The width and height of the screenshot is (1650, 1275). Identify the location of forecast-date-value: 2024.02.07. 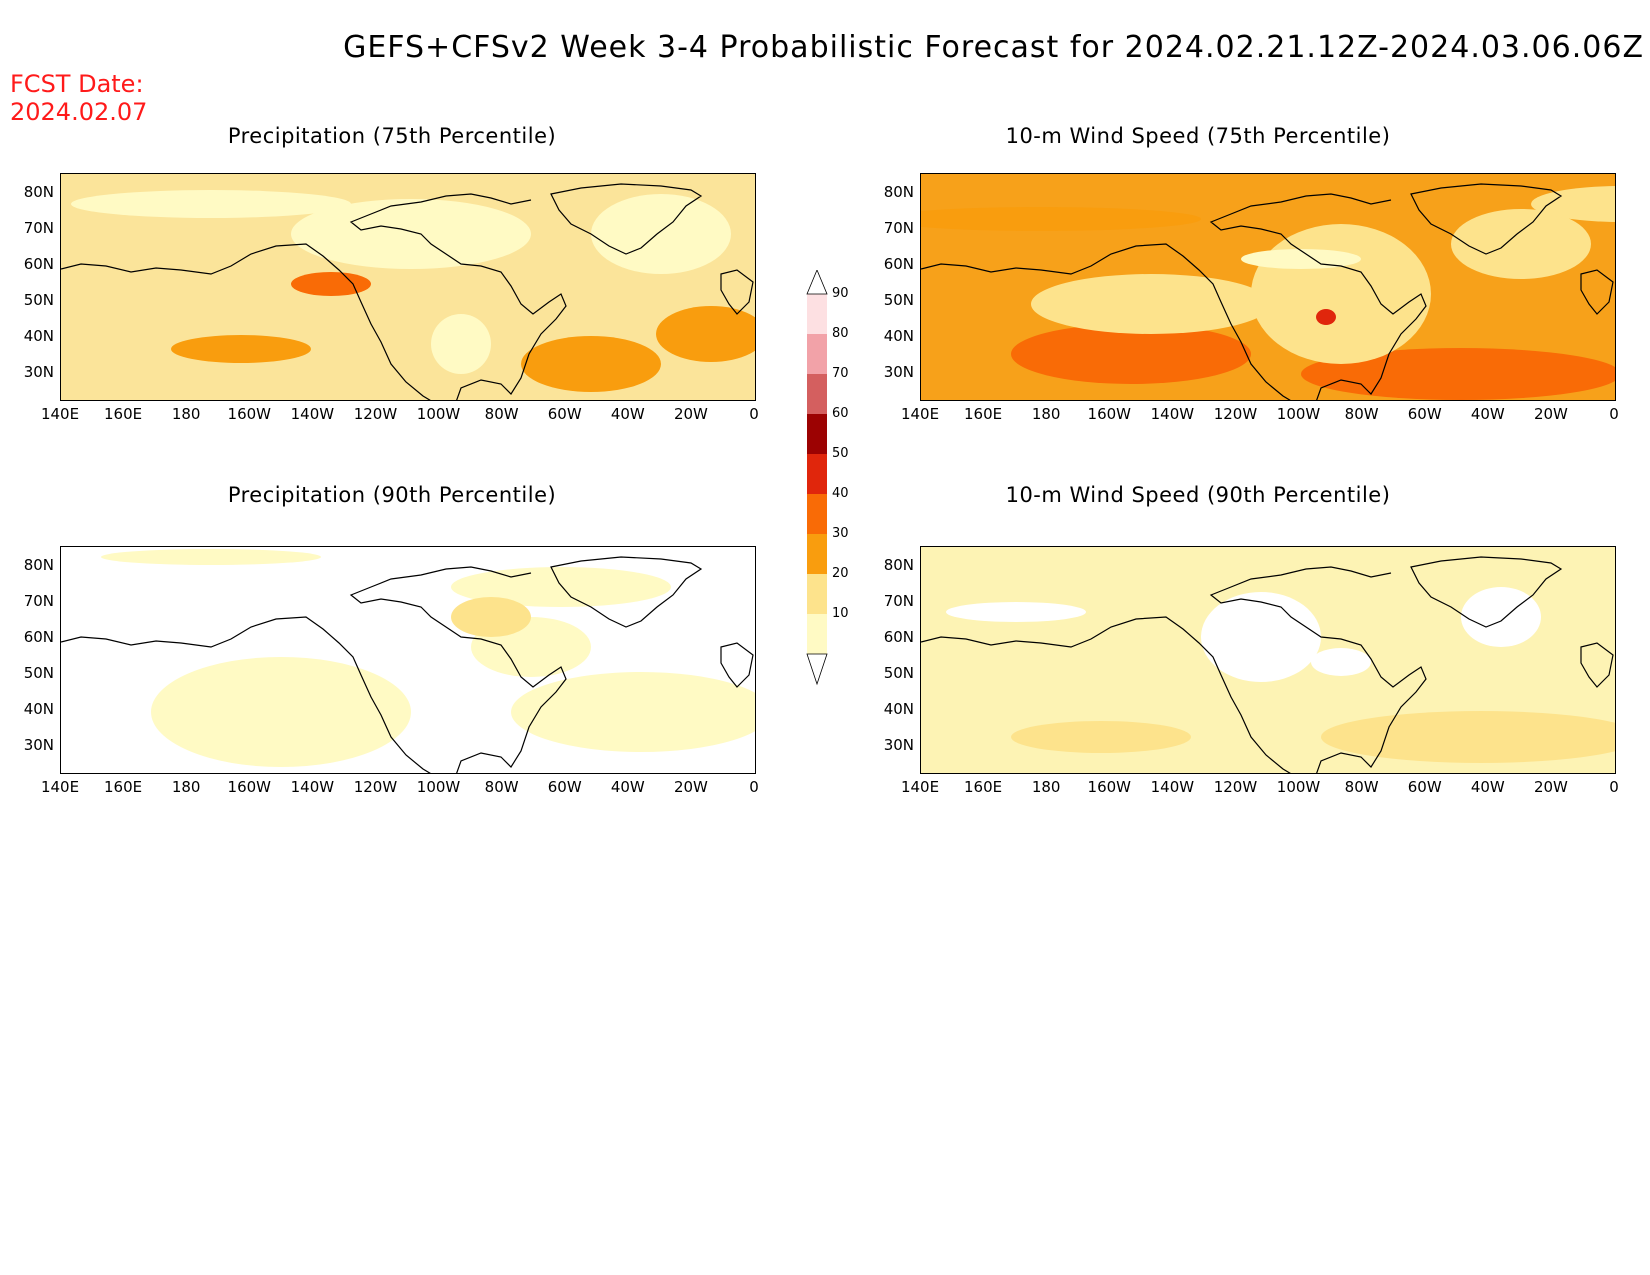
(79, 112).